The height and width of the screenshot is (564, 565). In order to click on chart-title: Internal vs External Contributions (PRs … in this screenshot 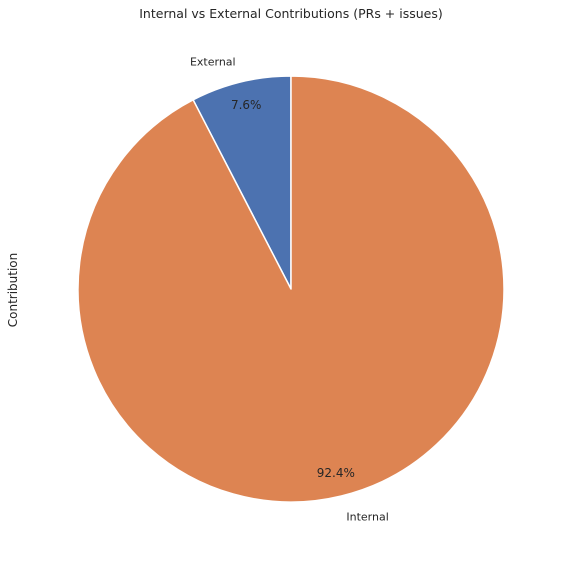, I will do `click(291, 13)`.